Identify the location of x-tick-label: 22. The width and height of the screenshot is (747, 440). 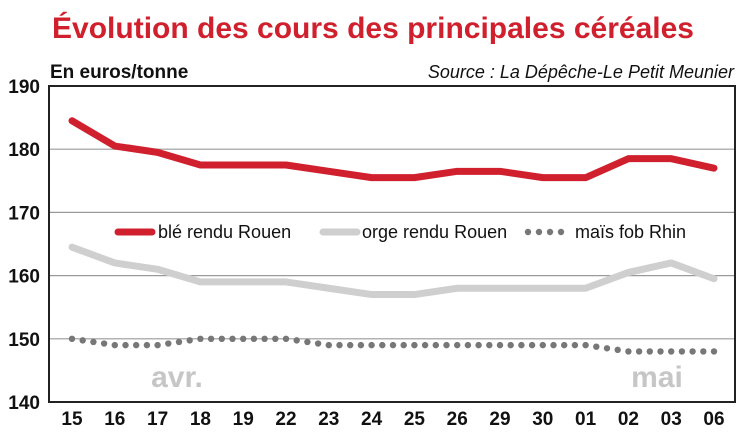
(285, 419).